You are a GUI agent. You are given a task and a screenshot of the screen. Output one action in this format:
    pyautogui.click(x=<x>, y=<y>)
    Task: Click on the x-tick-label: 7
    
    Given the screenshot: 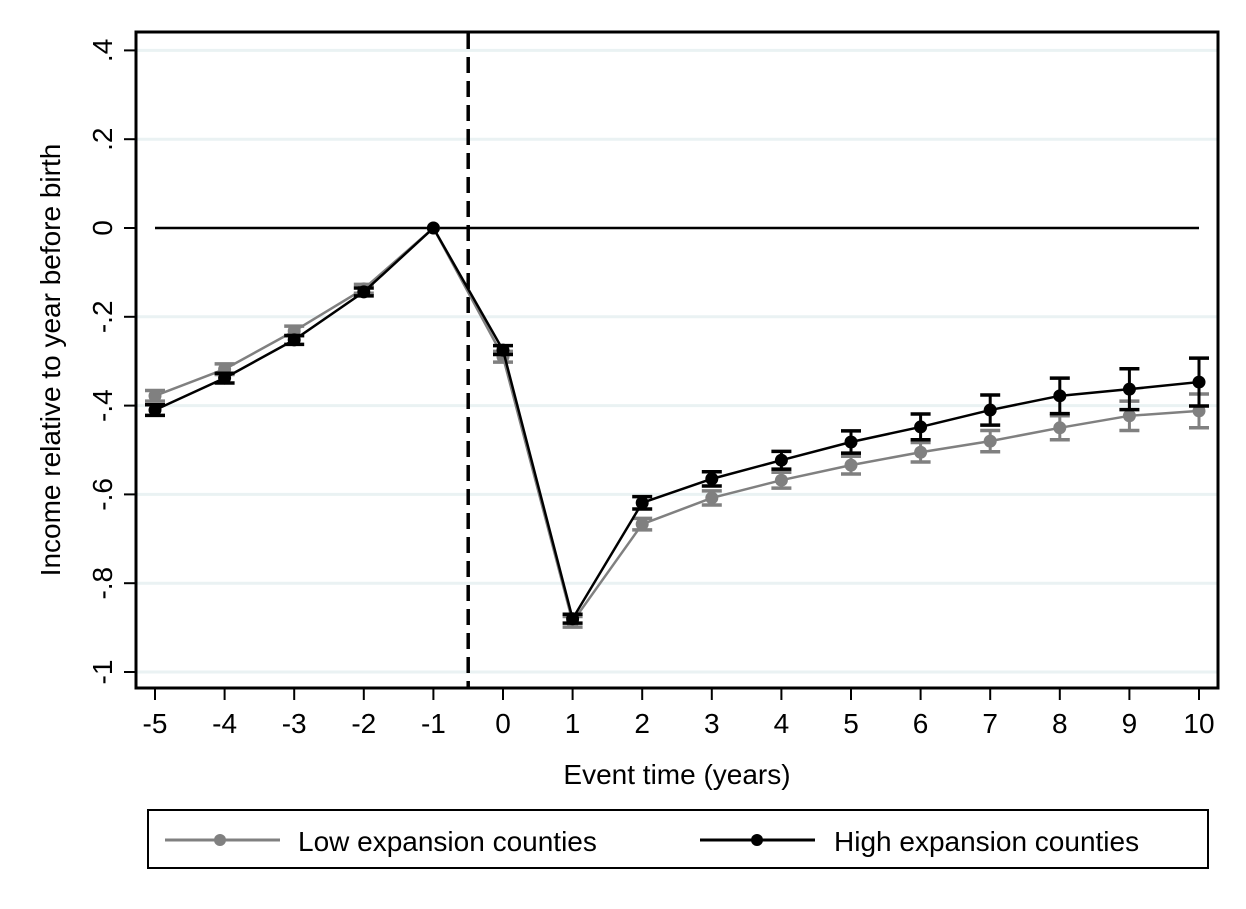 What is the action you would take?
    pyautogui.click(x=990, y=723)
    